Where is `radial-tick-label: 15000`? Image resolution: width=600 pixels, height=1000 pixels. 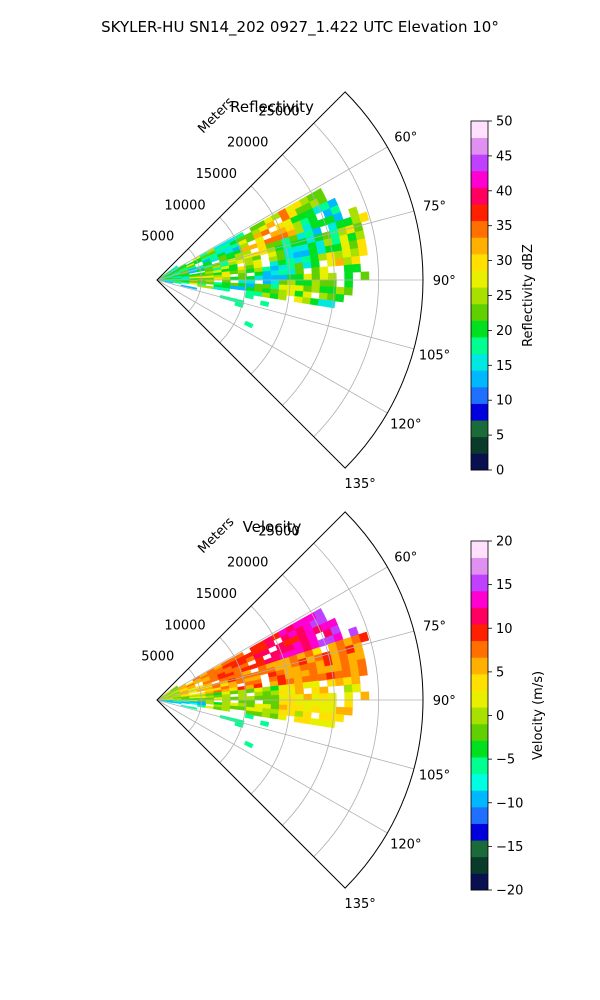 radial-tick-label: 15000 is located at coordinates (216, 594).